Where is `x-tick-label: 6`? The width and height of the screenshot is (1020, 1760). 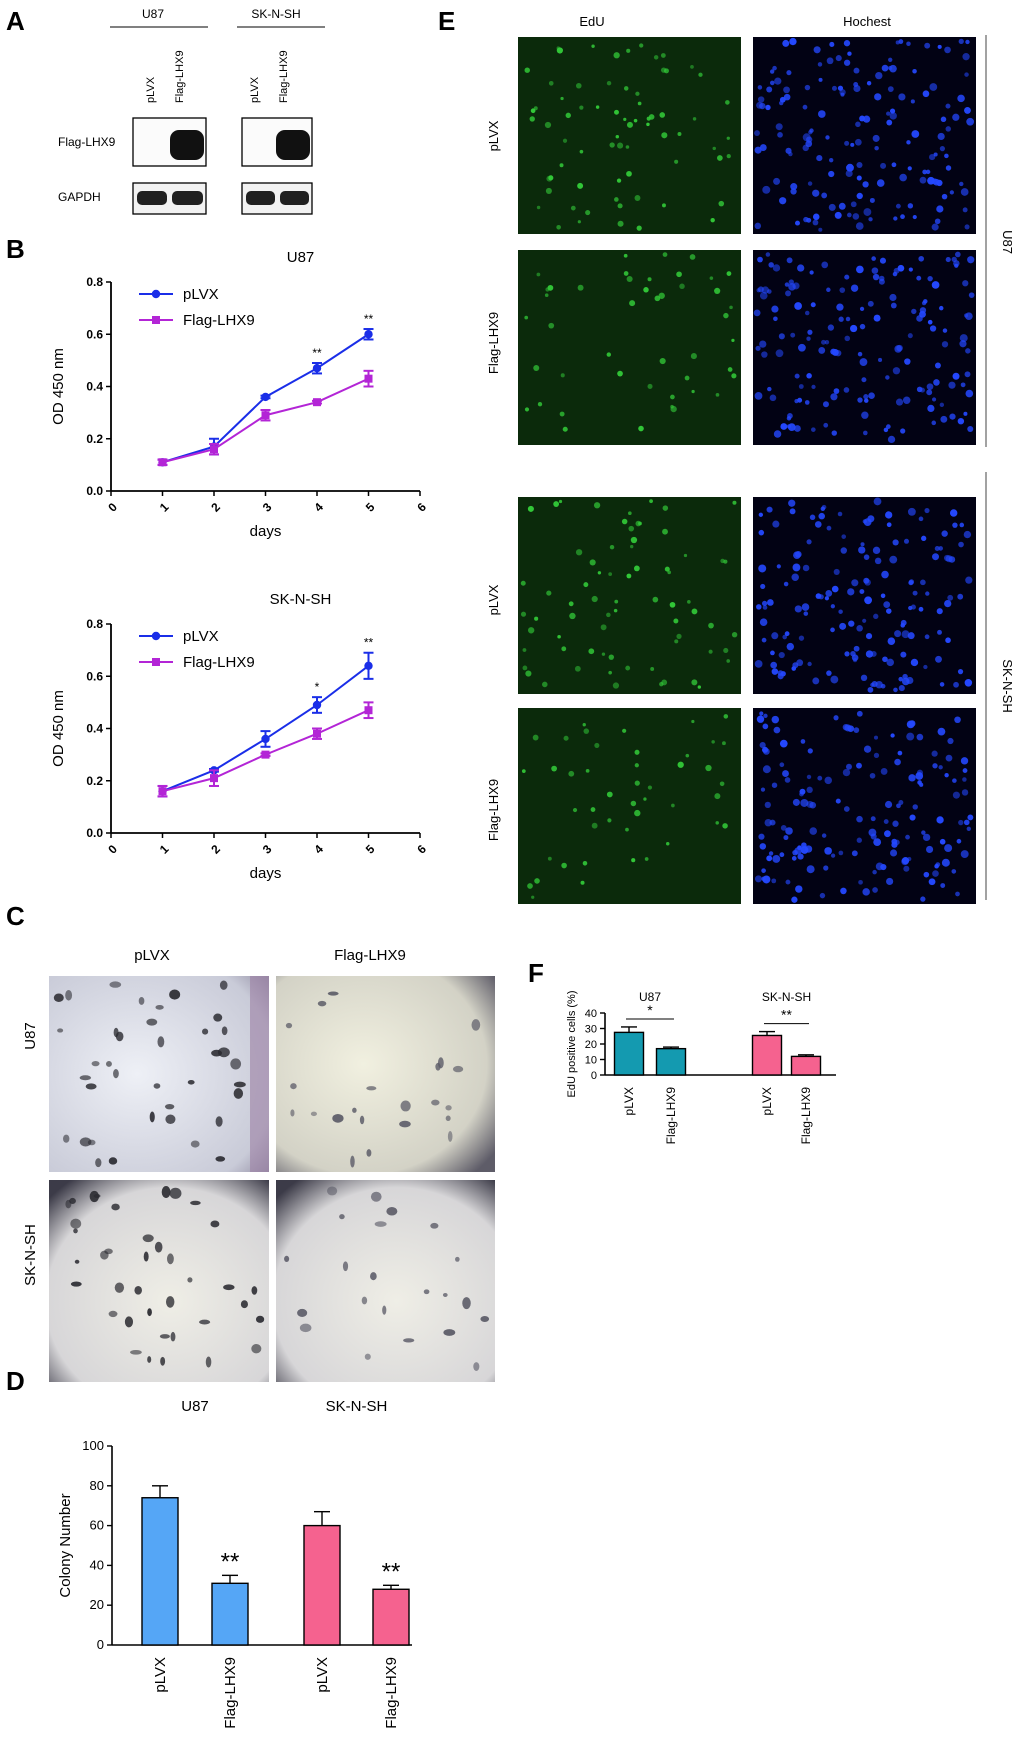
x-tick-label: 6 is located at coordinates (421, 849).